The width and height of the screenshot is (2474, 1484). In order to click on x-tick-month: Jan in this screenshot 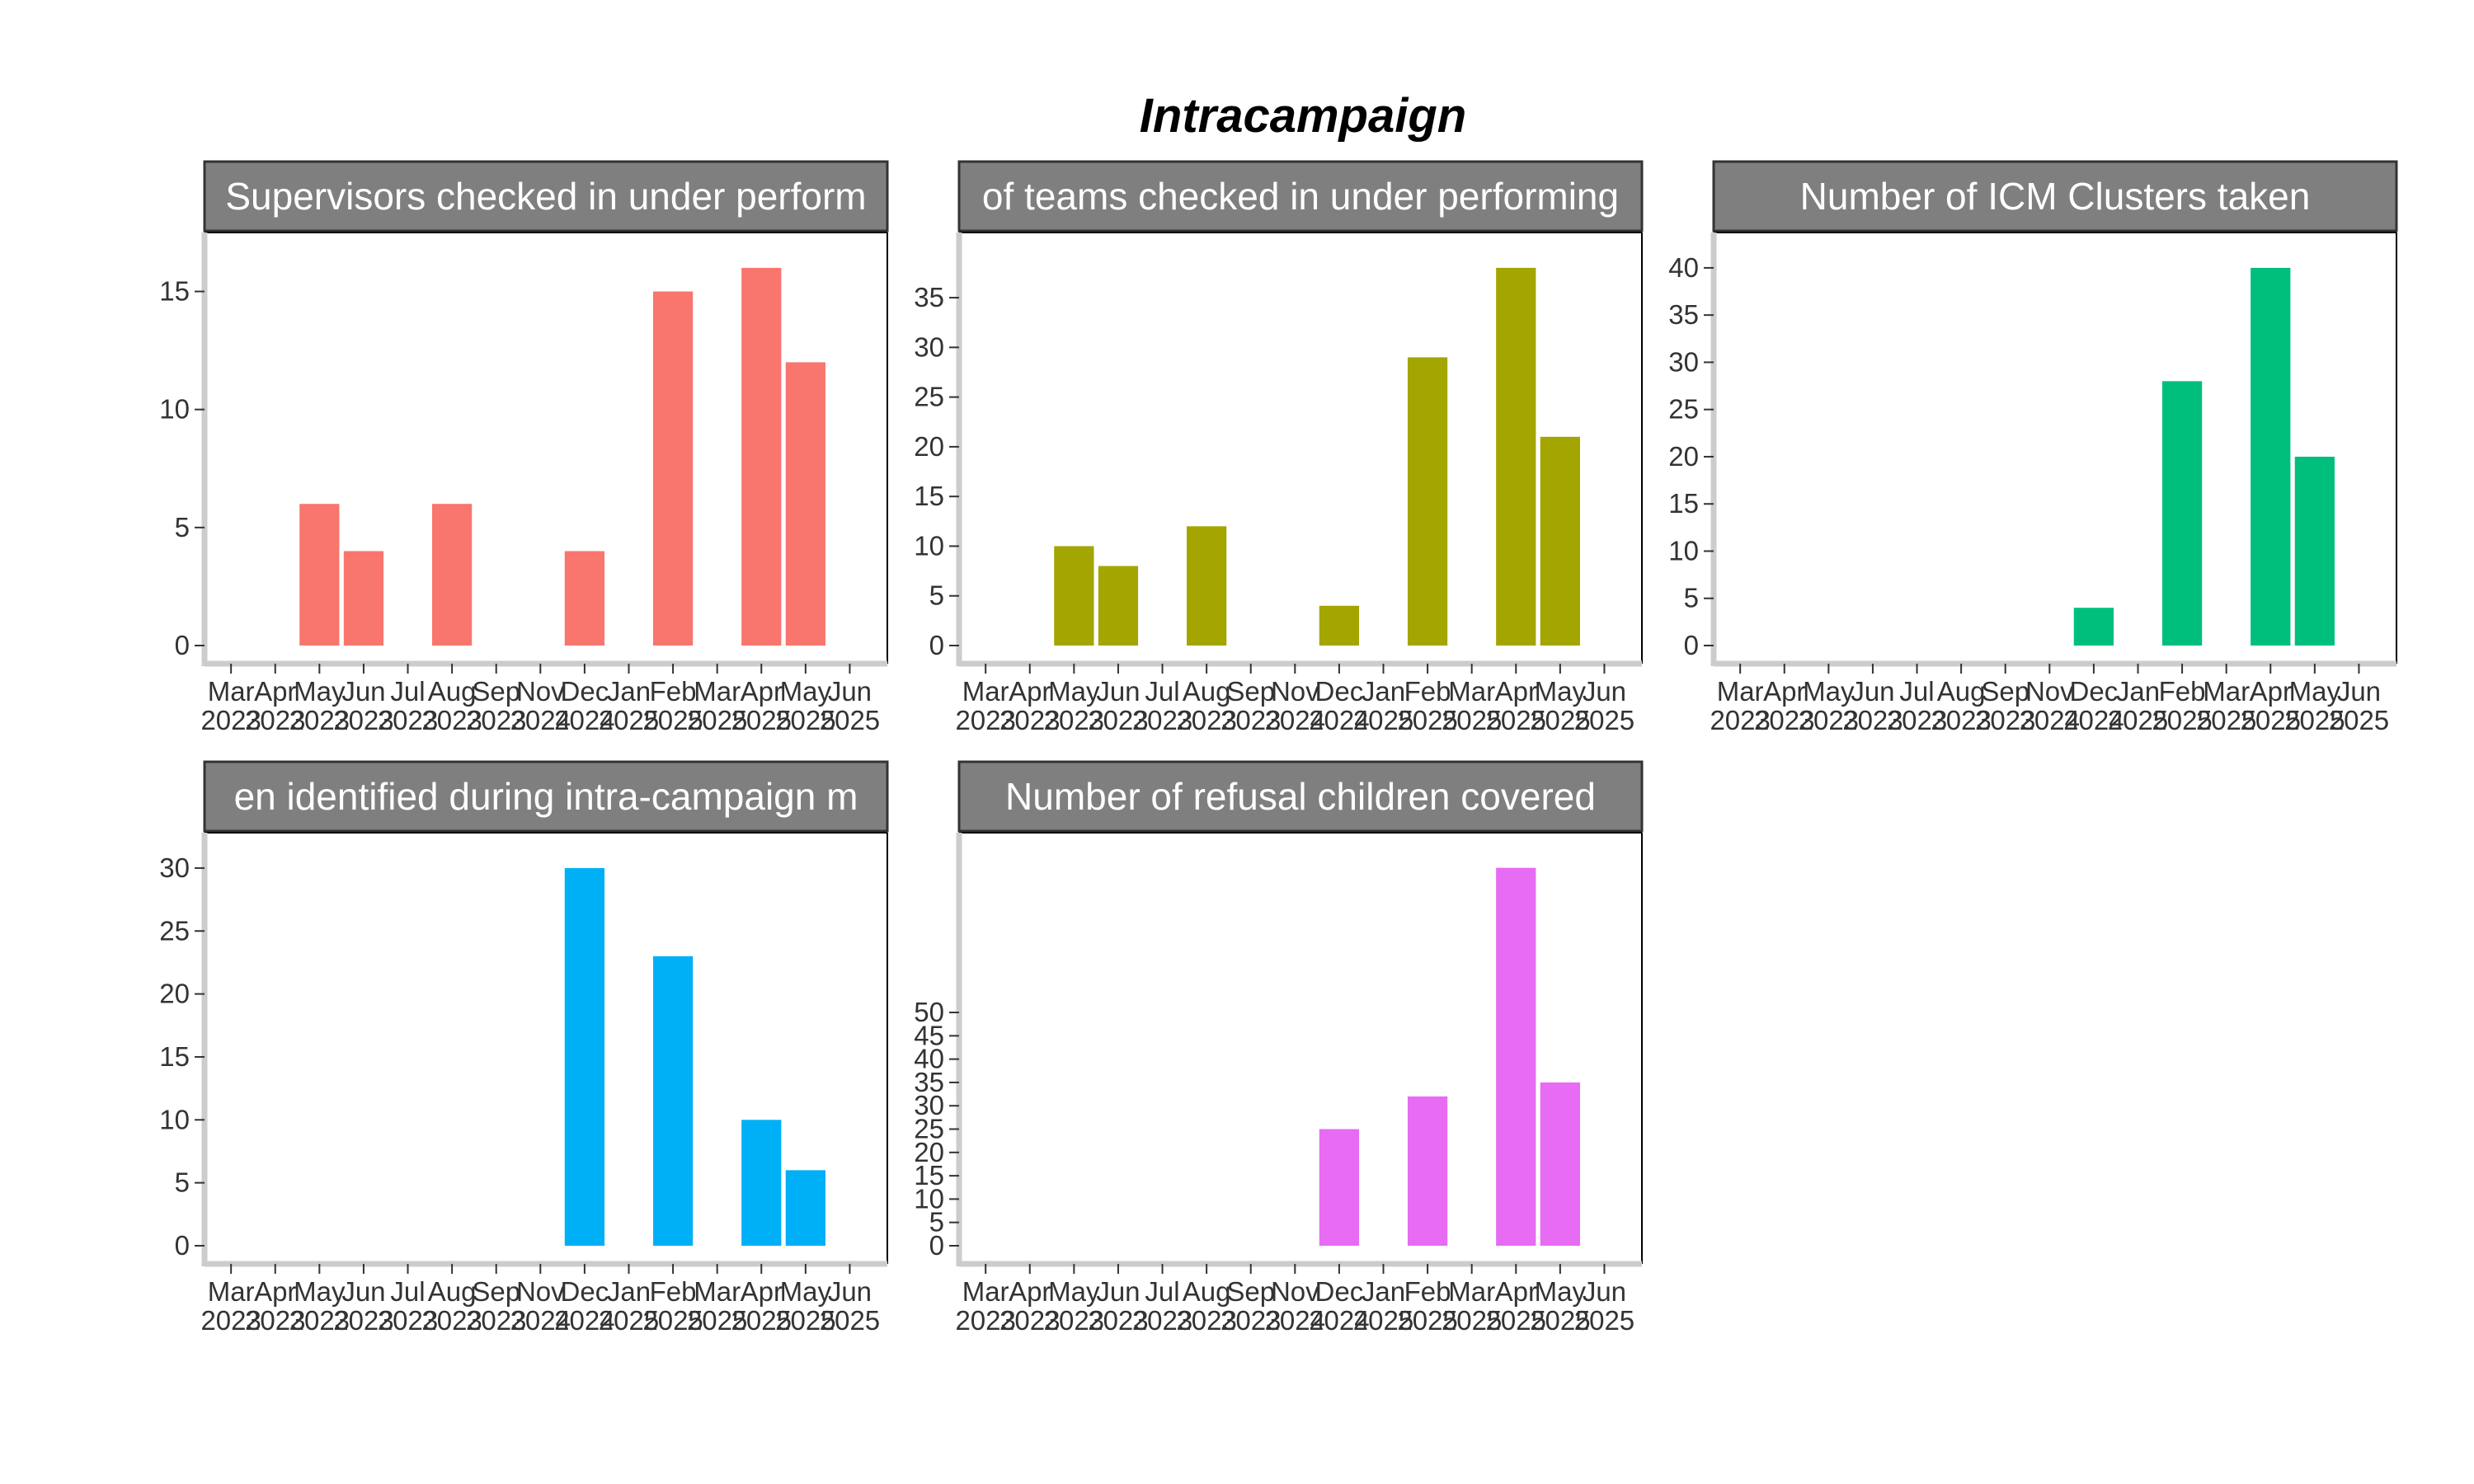, I will do `click(629, 1291)`.